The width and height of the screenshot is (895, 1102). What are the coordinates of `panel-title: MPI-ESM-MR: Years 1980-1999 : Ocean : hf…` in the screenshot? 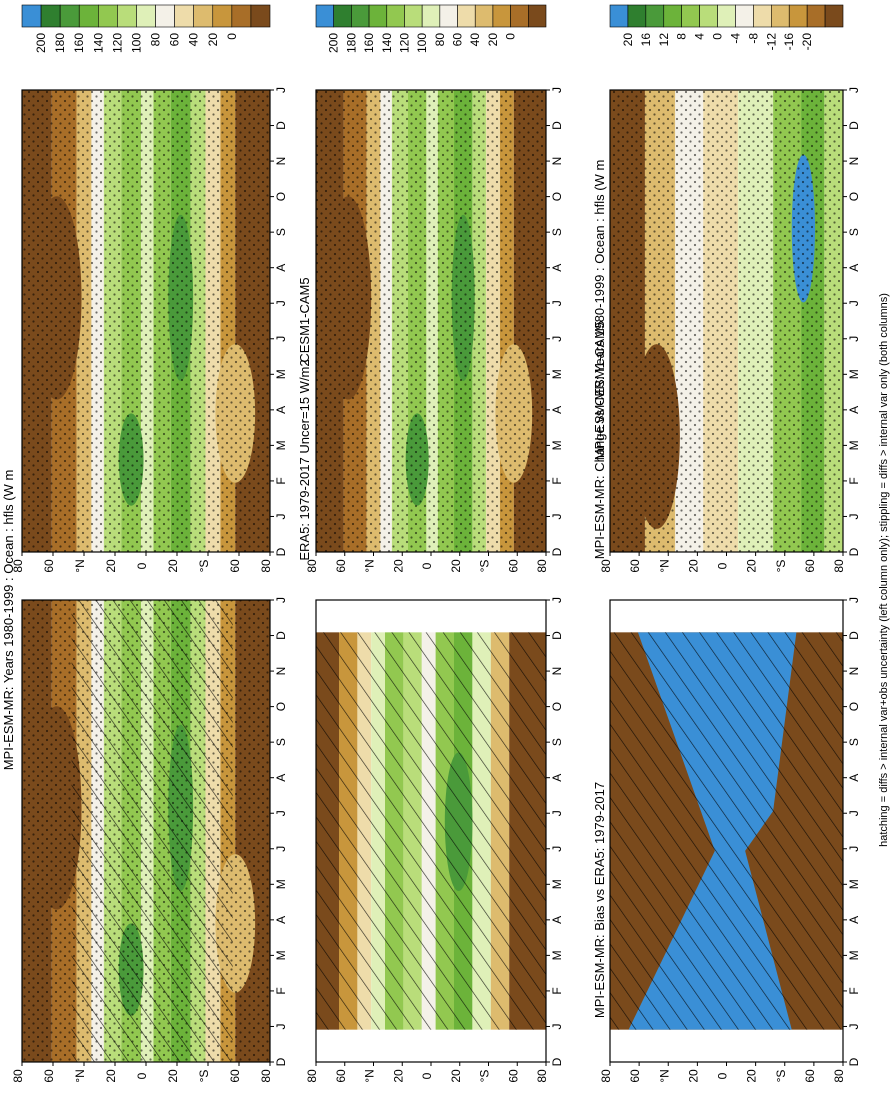 It's located at (599, 310).